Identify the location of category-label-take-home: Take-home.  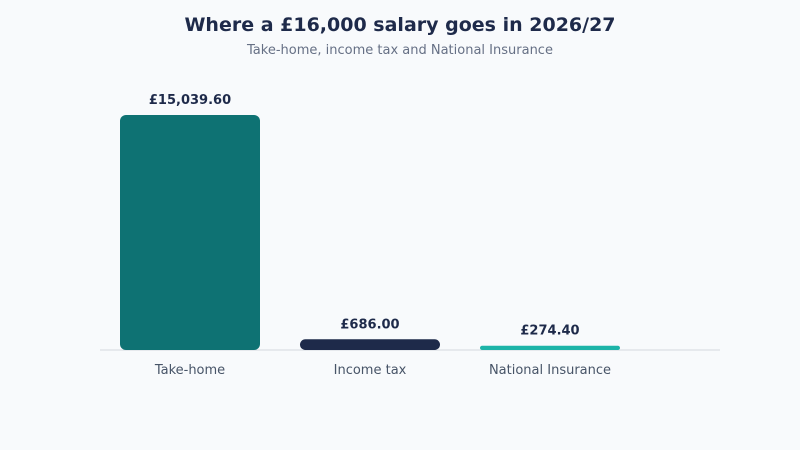
(189, 370).